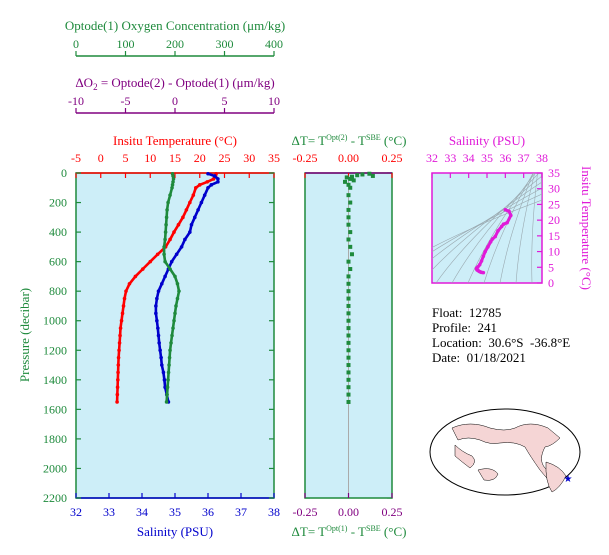  I want to click on ts-salinity-title: Salinity (PSU), so click(487, 140).